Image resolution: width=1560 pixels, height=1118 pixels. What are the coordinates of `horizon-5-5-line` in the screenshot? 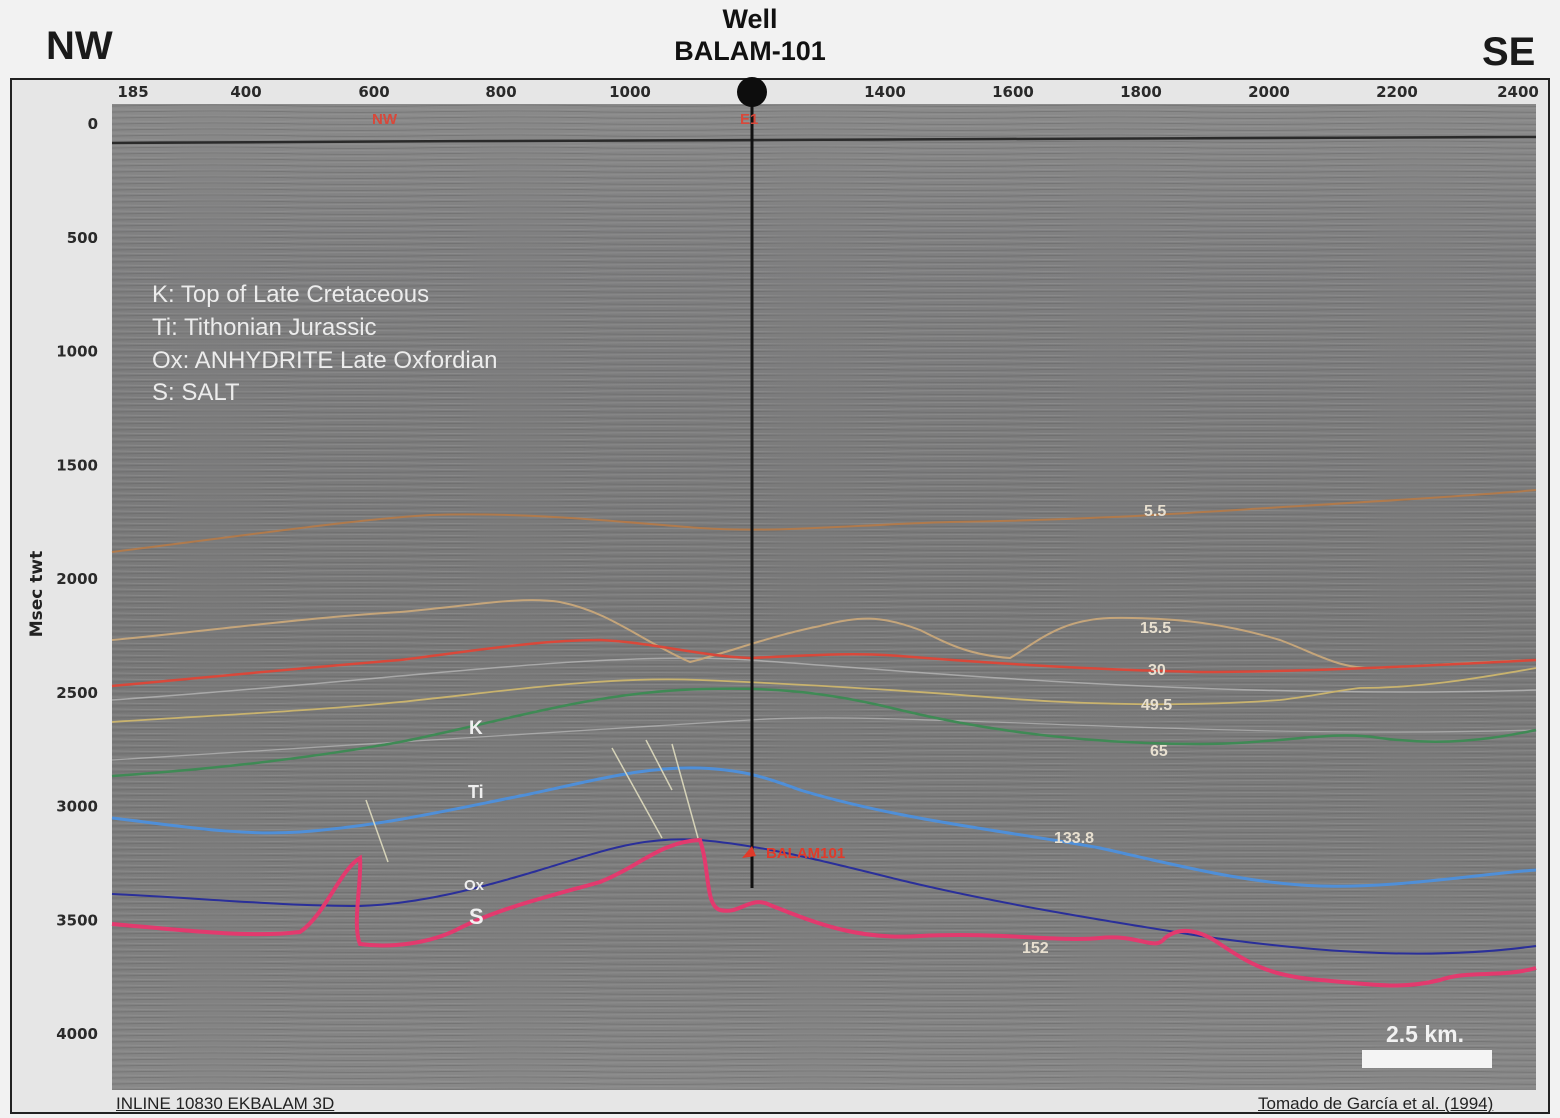 It's located at (824, 521).